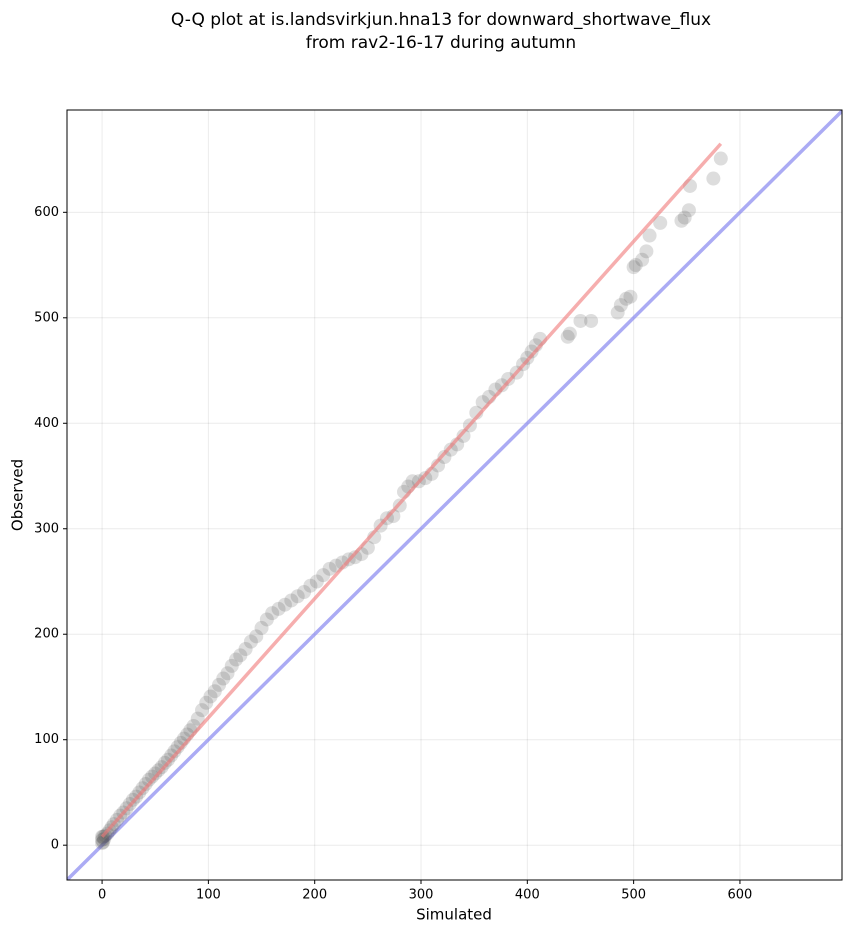 This screenshot has width=851, height=934. Describe the element at coordinates (102, 895) in the screenshot. I see `x-tick-label: 0` at that location.